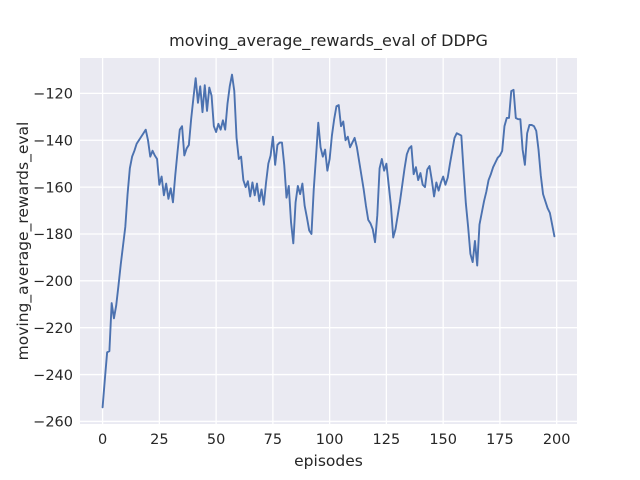 The image size is (640, 480). Describe the element at coordinates (328, 41) in the screenshot. I see `chart-title: moving_average_rewards_eval of DDPG` at that location.